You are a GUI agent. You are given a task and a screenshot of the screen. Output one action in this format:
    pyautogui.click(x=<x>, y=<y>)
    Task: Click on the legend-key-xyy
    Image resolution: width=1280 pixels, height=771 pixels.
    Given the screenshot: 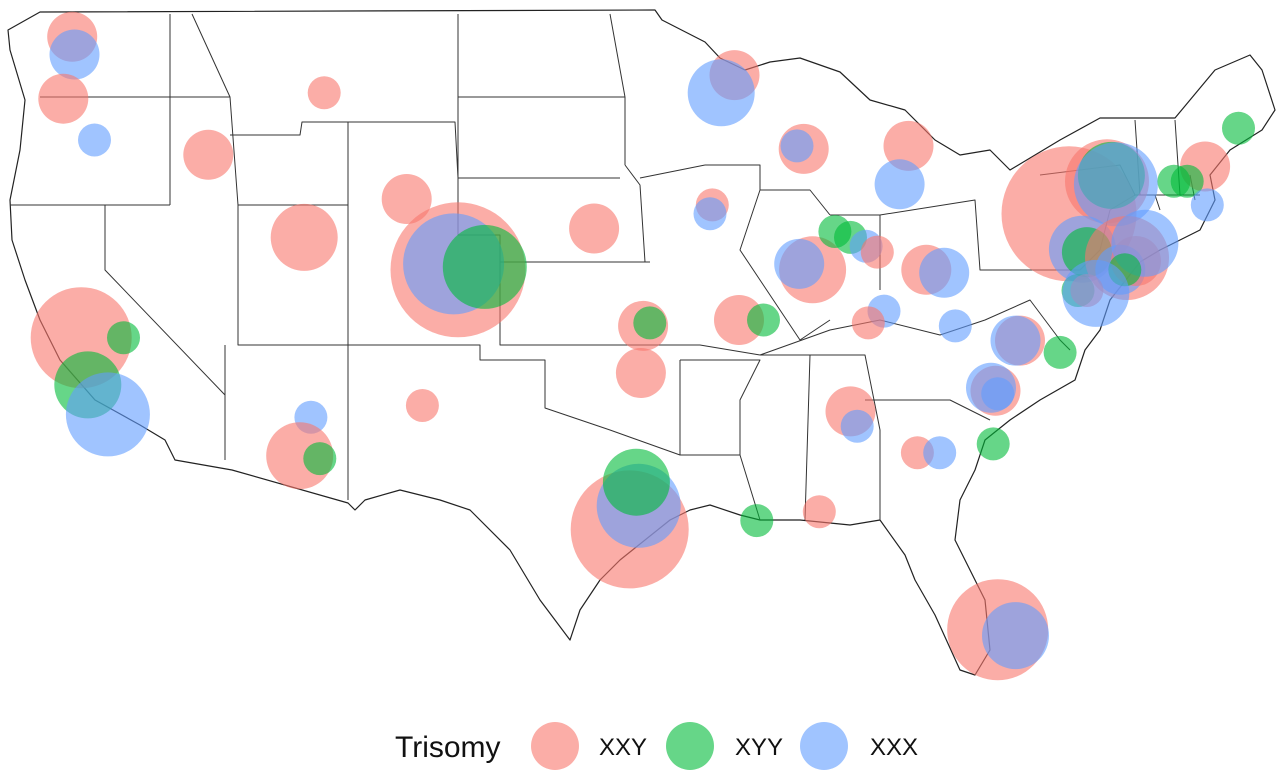 What is the action you would take?
    pyautogui.click(x=690, y=746)
    